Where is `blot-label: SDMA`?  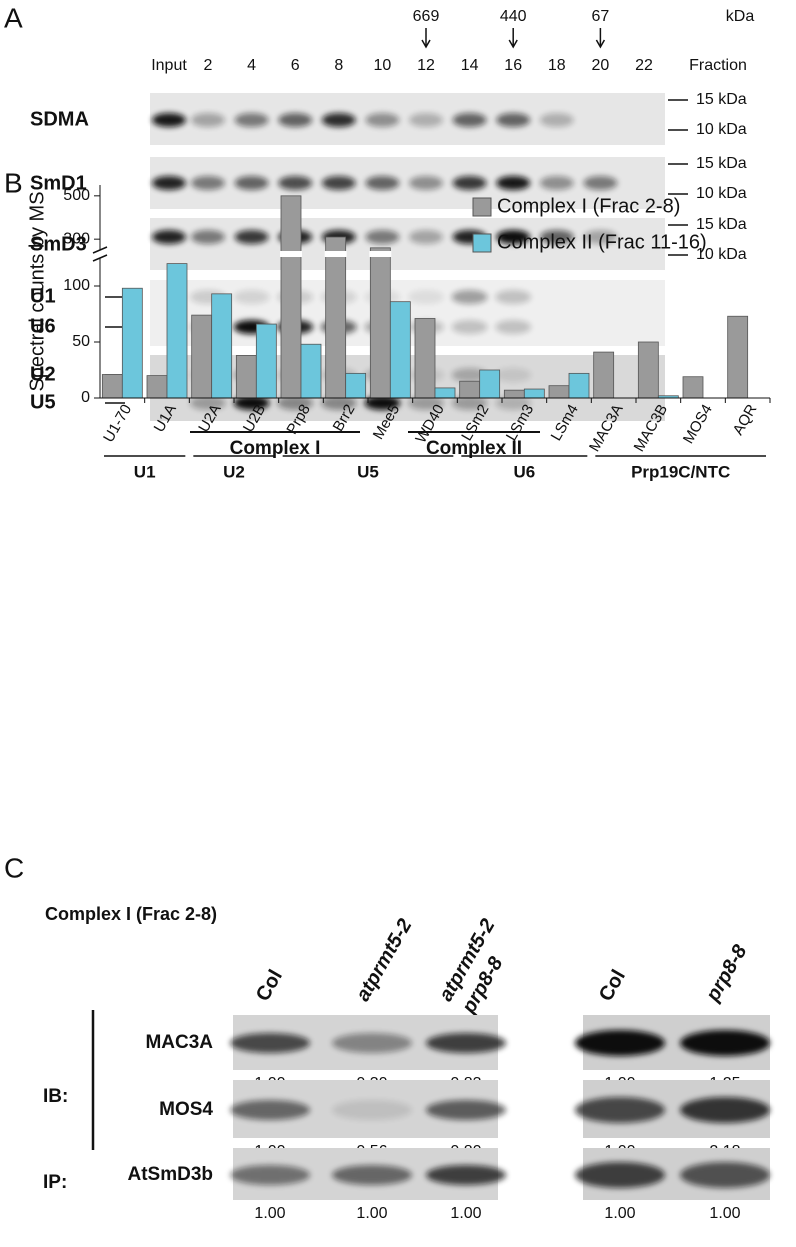
blot-label: SDMA is located at coordinates (59, 119).